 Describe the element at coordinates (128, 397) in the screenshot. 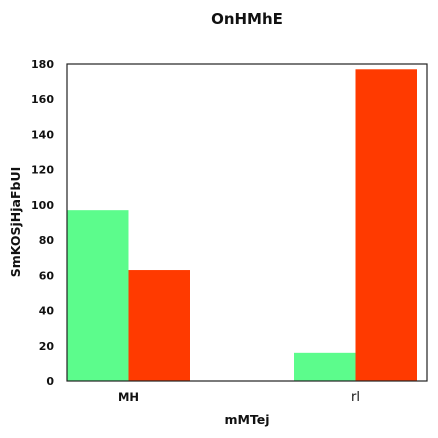

I see `x-tick-label-MH: MH` at that location.